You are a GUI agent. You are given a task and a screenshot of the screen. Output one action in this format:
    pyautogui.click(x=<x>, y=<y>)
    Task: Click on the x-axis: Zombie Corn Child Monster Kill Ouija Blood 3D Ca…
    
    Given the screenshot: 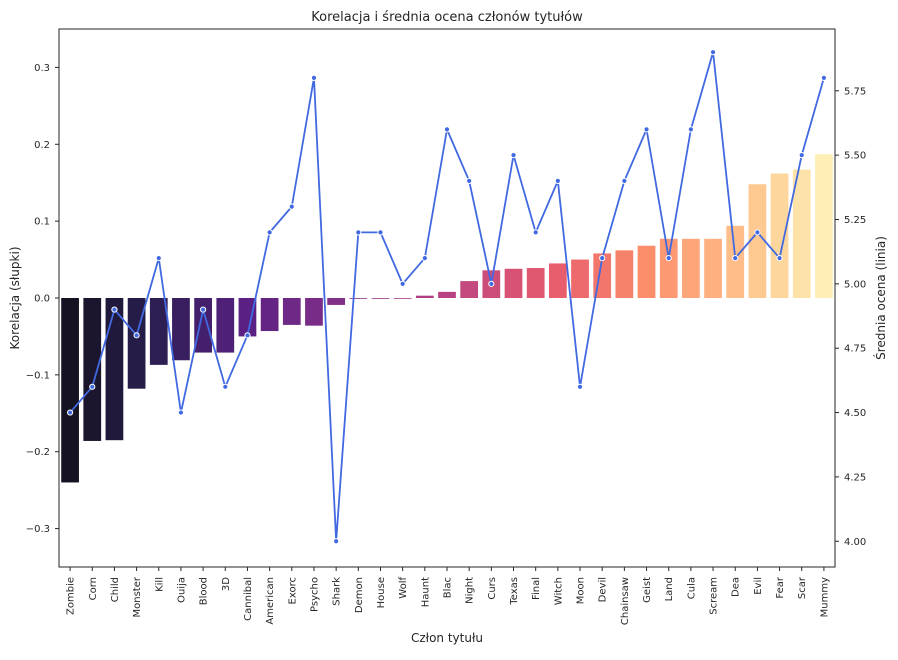 What is the action you would take?
    pyautogui.click(x=448, y=596)
    